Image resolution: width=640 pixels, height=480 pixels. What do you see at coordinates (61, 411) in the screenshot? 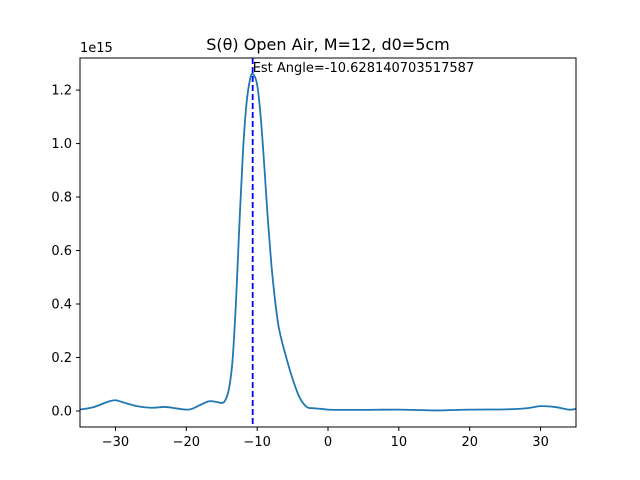
I see `y-tick-label: 0.0` at bounding box center [61, 411].